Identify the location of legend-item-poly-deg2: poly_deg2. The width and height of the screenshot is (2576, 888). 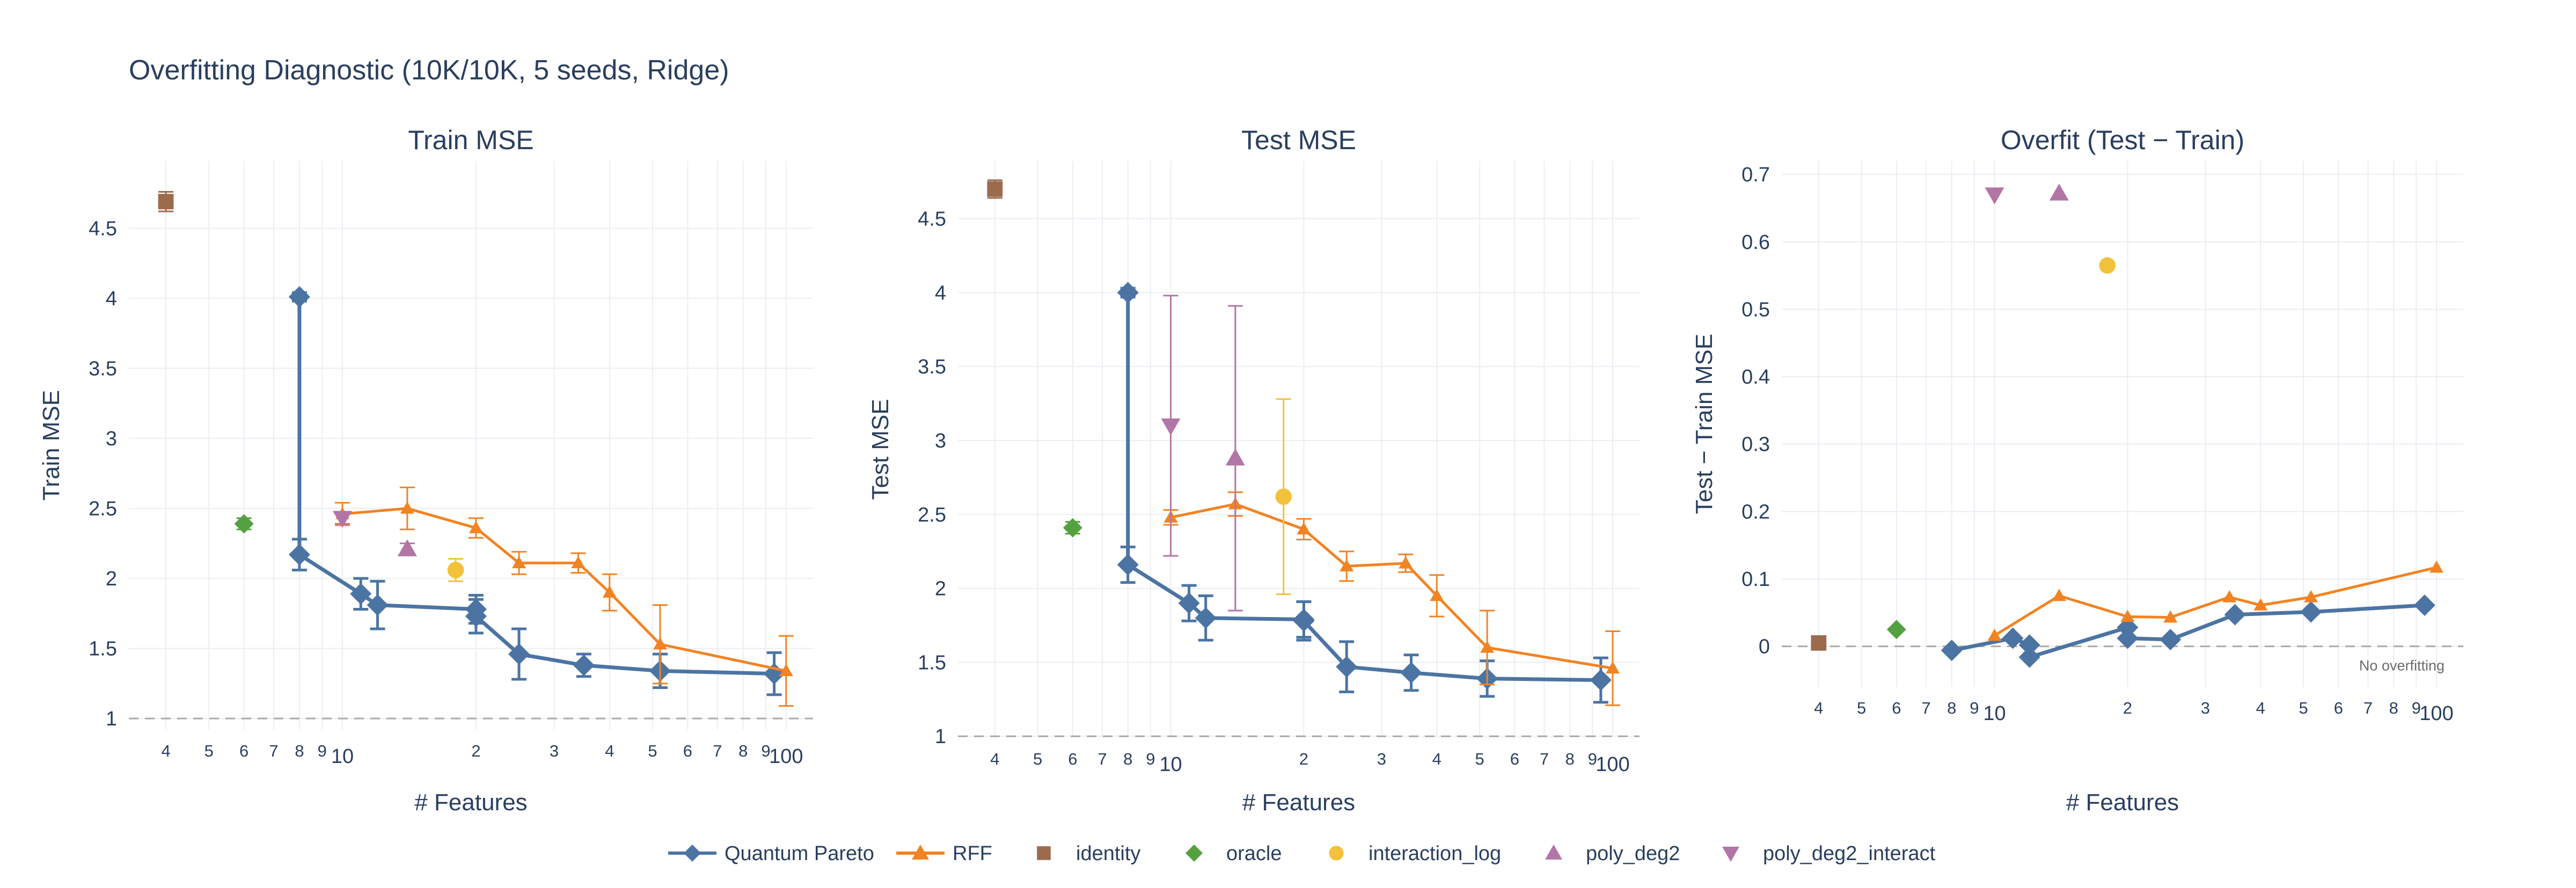
(1612, 853).